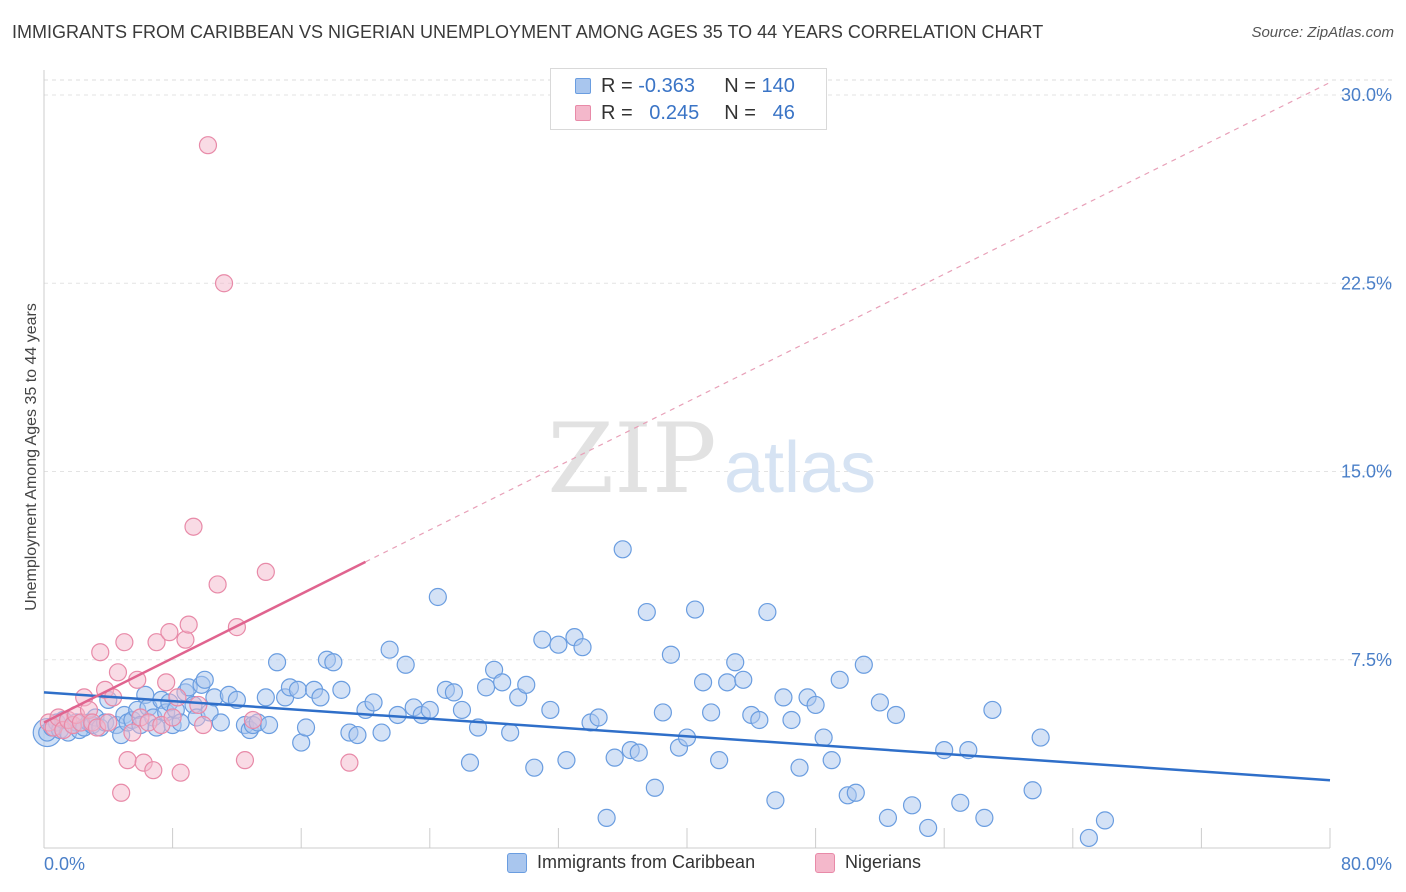 This screenshot has width=1406, height=892. I want to click on bottom-legend-caribbean: Immigrants from Caribbean, so click(631, 862).